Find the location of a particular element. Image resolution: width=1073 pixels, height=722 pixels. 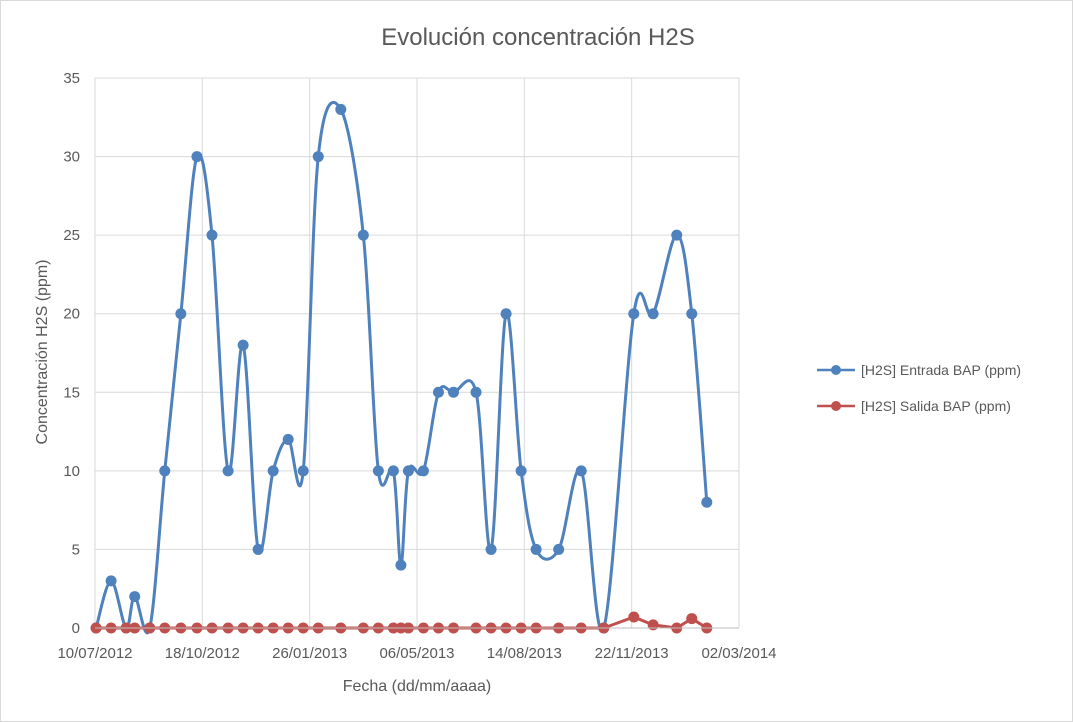

legend-entry-entrada: [H2S] Entrada BAP (ppm) is located at coordinates (919, 370).